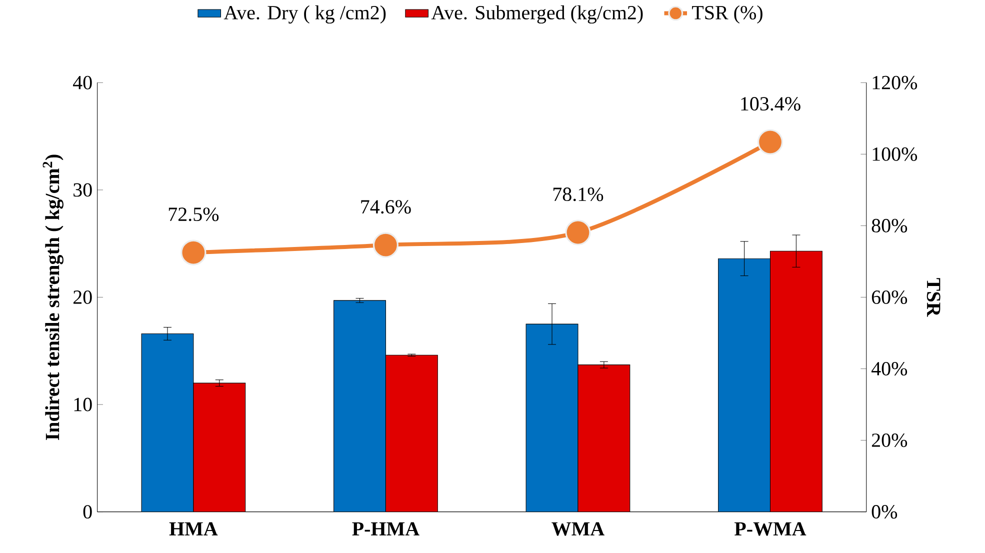 This screenshot has width=985, height=553. What do you see at coordinates (193, 215) in the screenshot?
I see `data-label: 72.5%` at bounding box center [193, 215].